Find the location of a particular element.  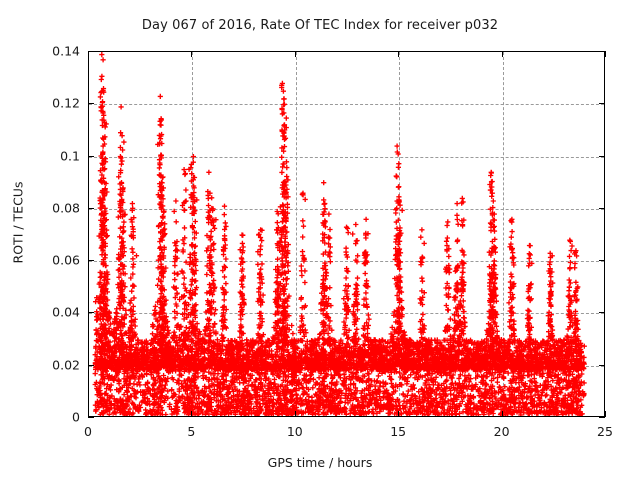

y-axis-label: ROTI / TECUs is located at coordinates (18, 222).